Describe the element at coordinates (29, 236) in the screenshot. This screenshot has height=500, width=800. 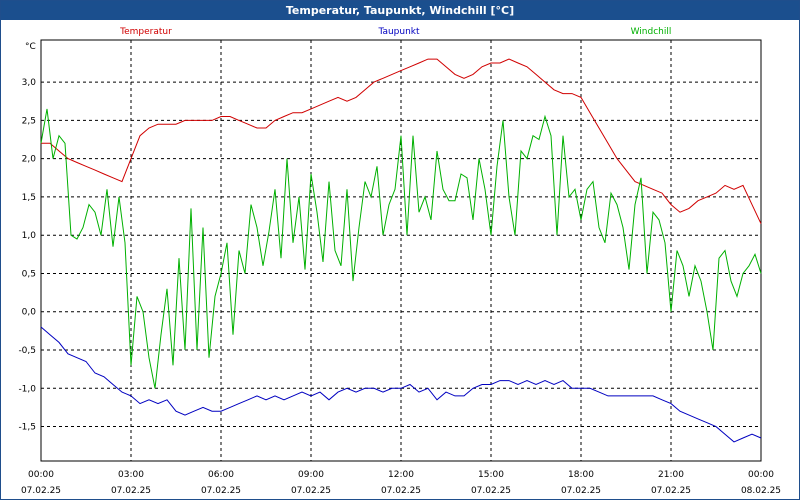
I see `y-tick-label: 1,0` at that location.